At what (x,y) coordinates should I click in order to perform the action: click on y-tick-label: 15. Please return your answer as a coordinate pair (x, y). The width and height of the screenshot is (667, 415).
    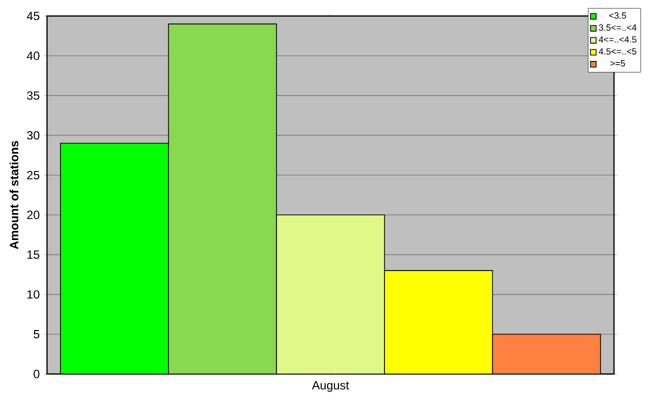
    Looking at the image, I should click on (33, 254).